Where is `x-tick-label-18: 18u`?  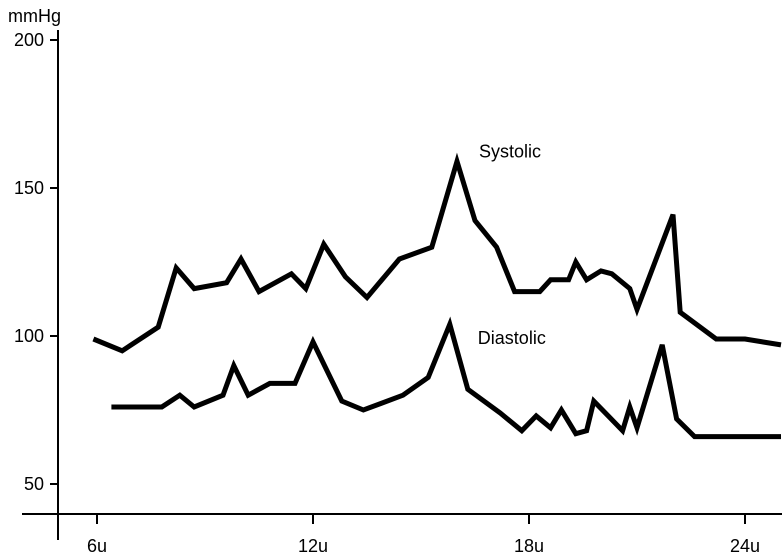 x-tick-label-18: 18u is located at coordinates (529, 546).